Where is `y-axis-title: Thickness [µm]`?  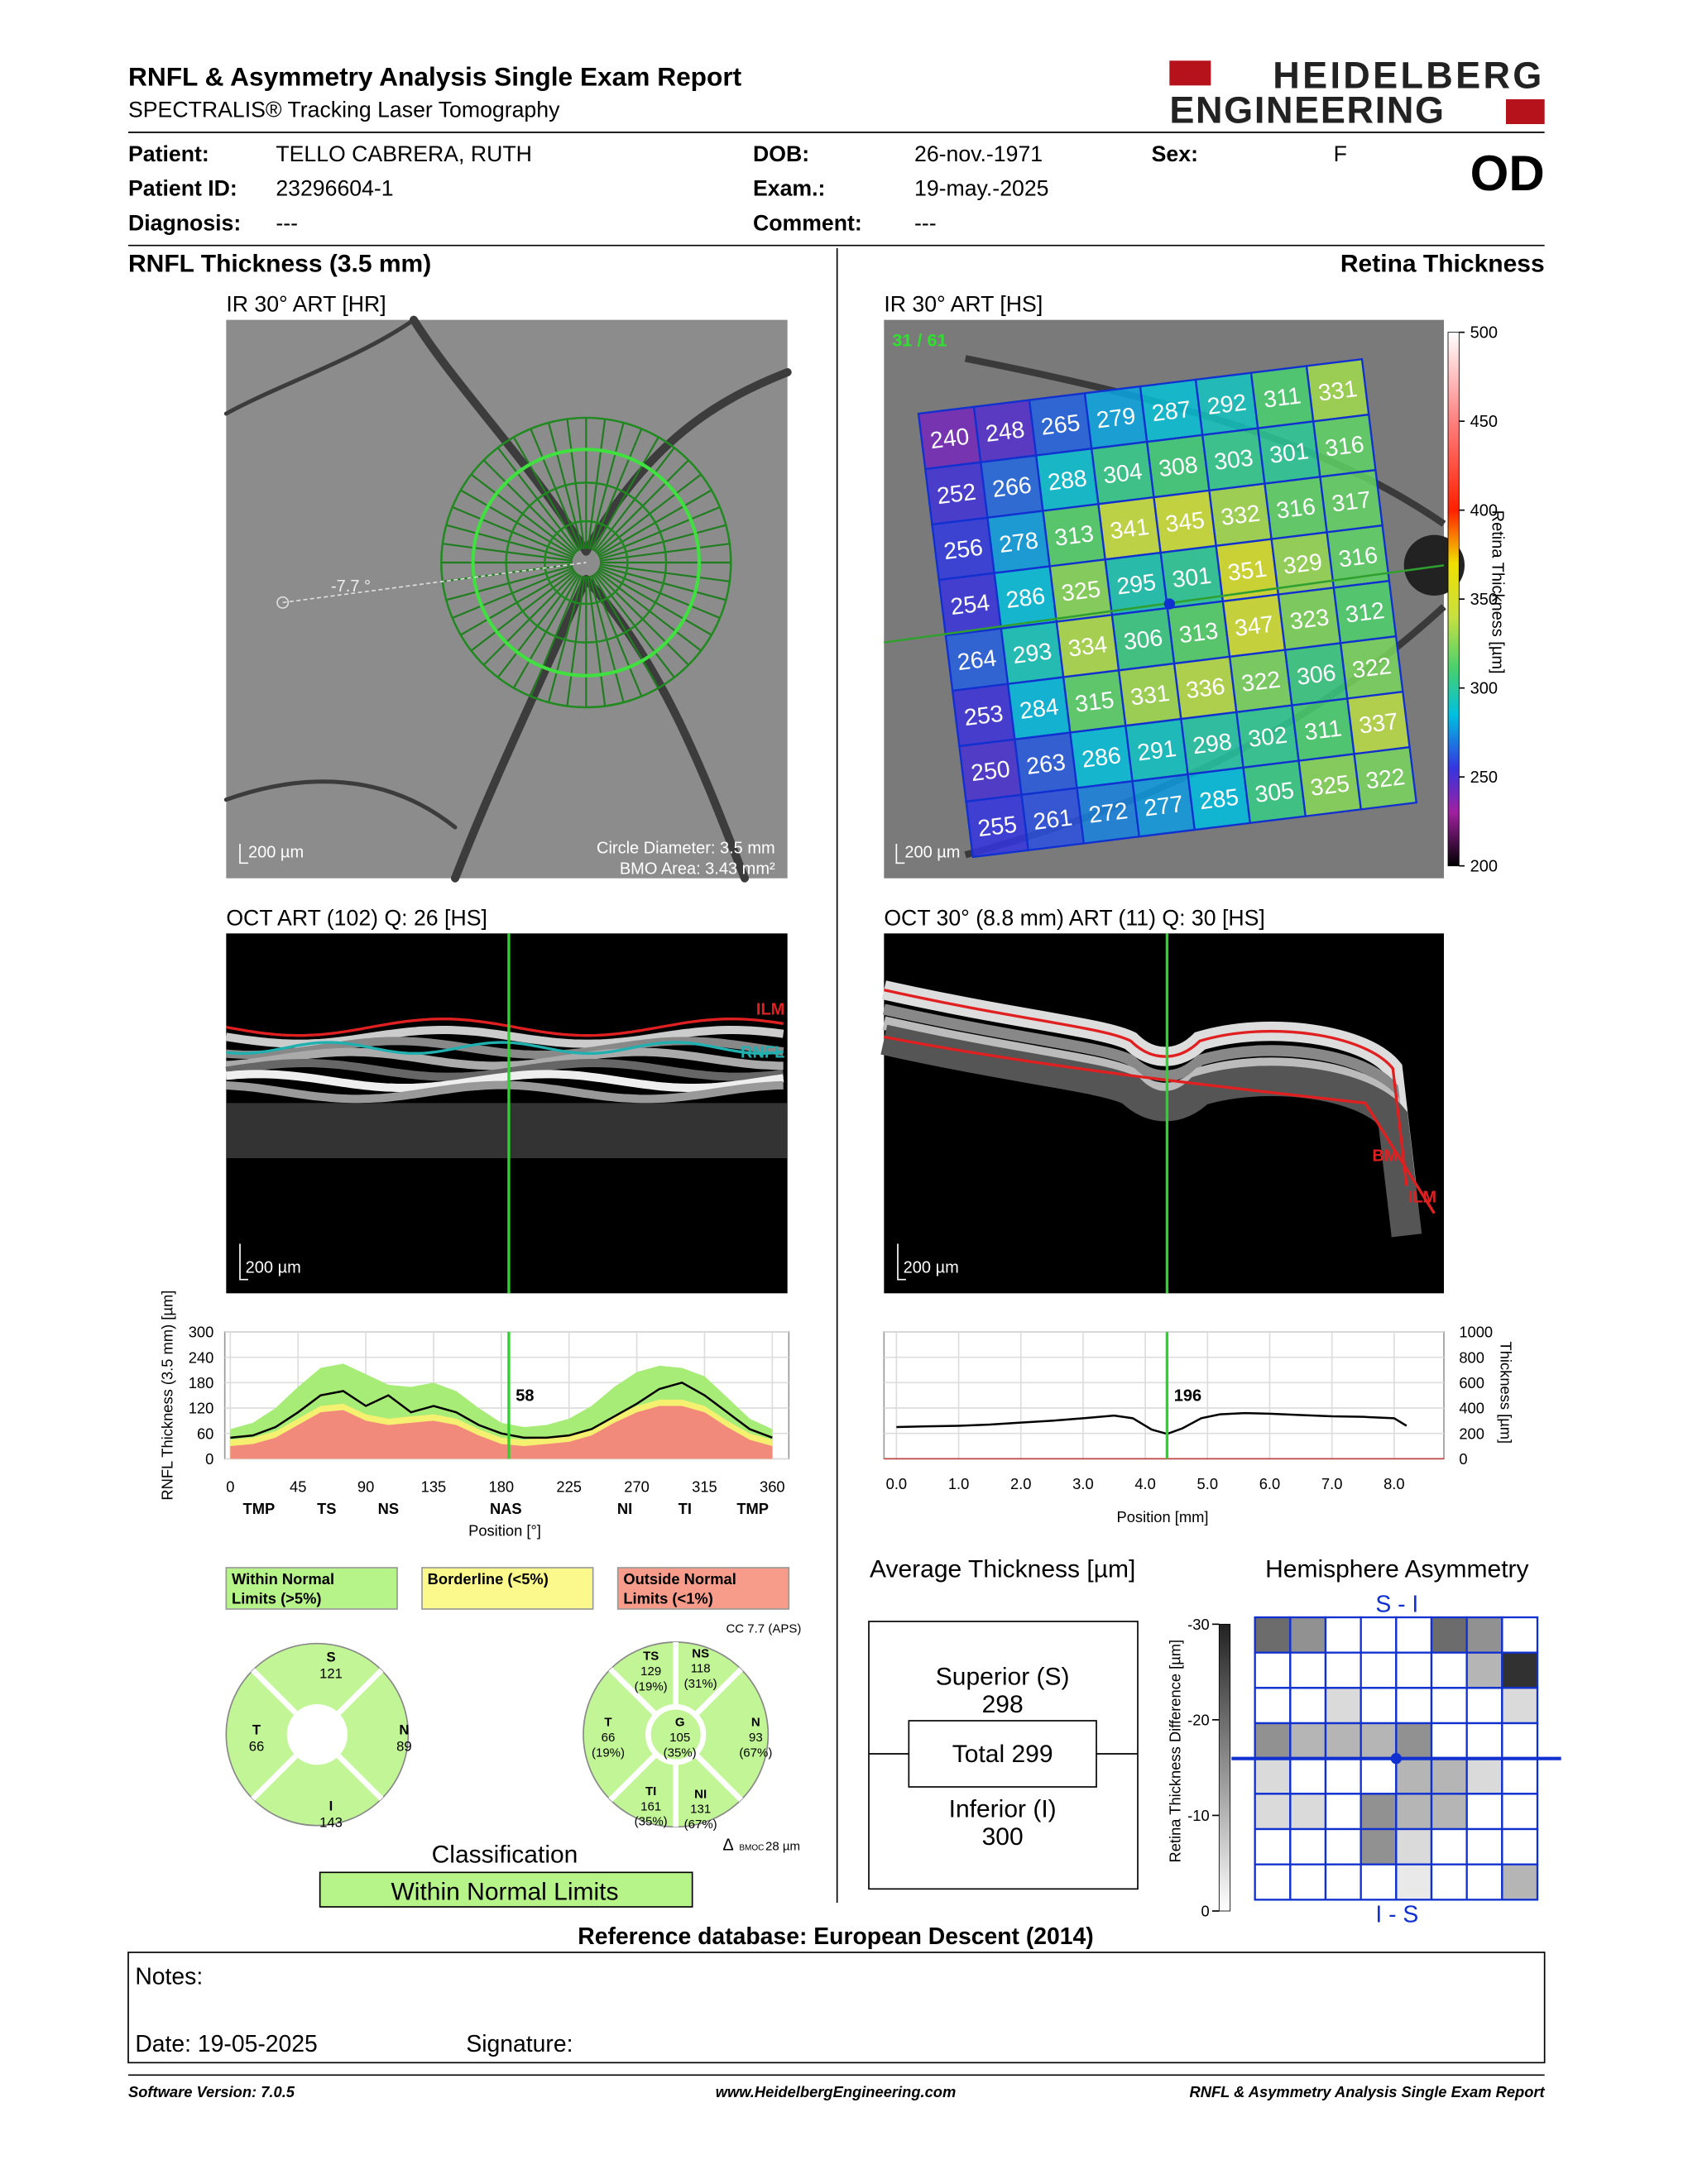 y-axis-title: Thickness [µm] is located at coordinates (1505, 1393).